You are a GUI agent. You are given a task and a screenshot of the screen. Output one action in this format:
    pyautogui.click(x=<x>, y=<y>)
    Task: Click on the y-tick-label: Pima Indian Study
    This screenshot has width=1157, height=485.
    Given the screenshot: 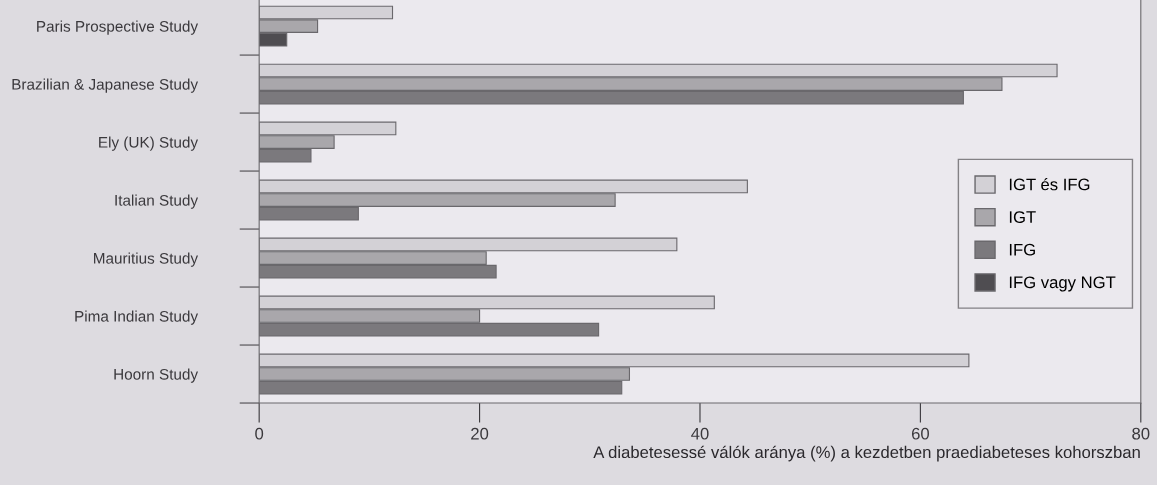 What is the action you would take?
    pyautogui.click(x=137, y=317)
    